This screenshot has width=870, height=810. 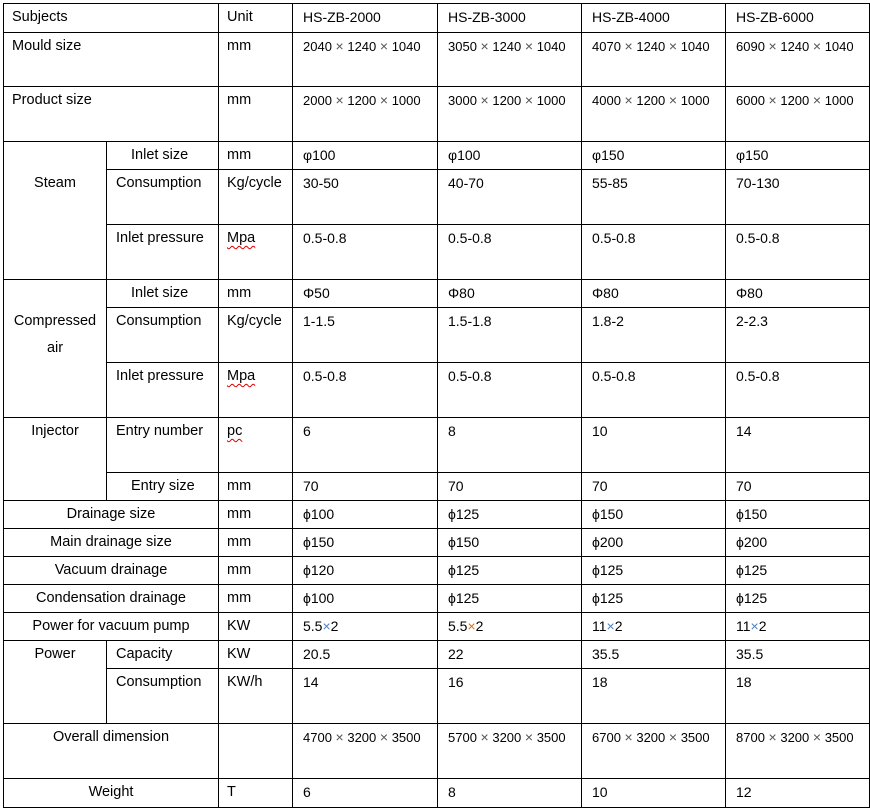 What do you see at coordinates (313, 626) in the screenshot?
I see `value-part: 5.5` at bounding box center [313, 626].